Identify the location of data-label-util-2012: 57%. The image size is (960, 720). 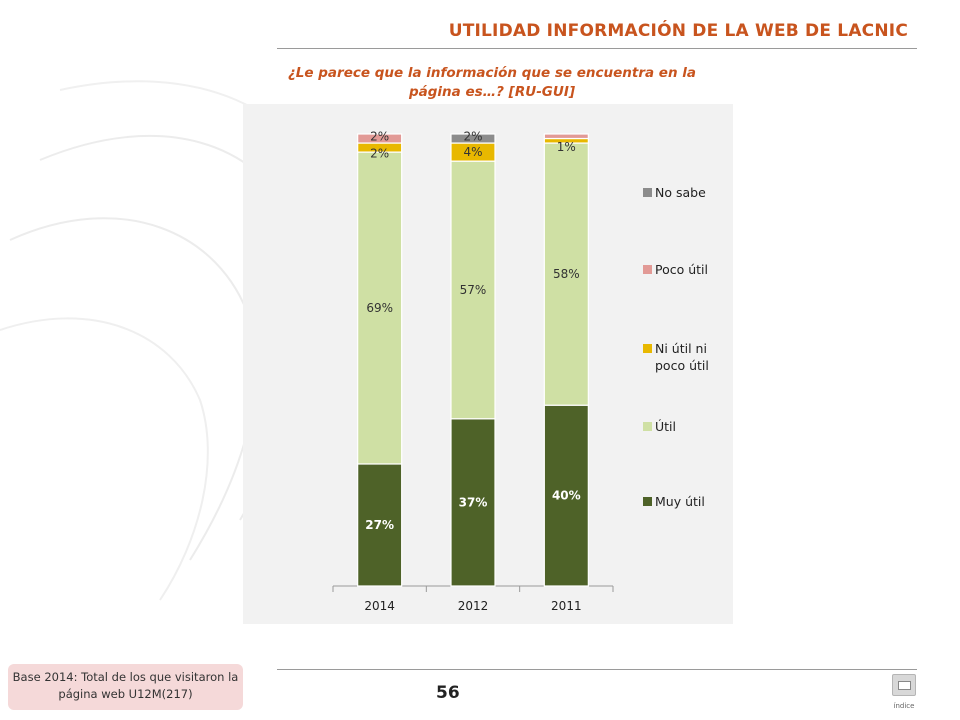
(473, 290).